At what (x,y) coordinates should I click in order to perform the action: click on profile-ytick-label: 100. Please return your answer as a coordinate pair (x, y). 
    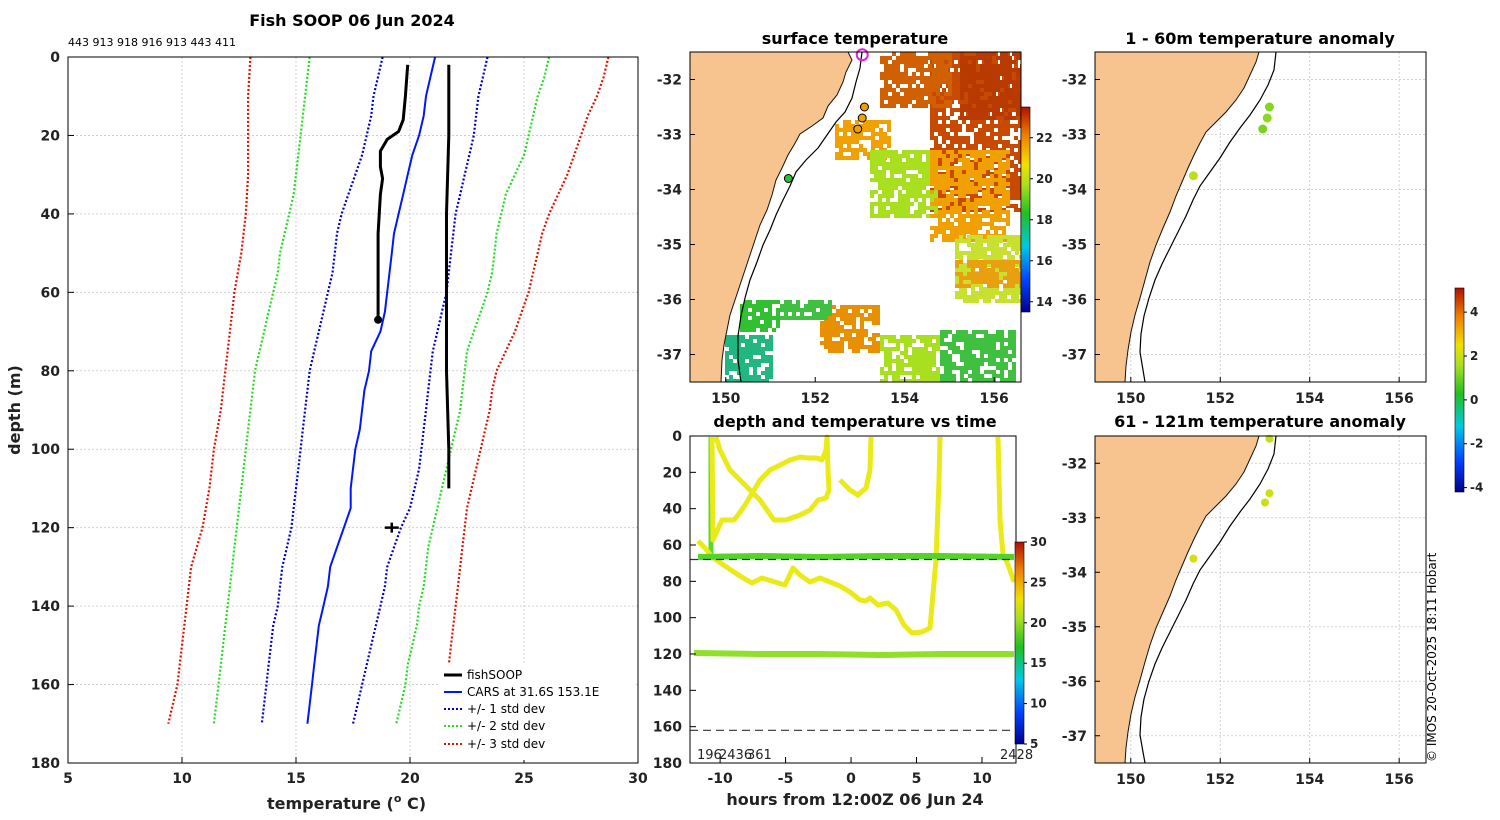
    Looking at the image, I should click on (45, 450).